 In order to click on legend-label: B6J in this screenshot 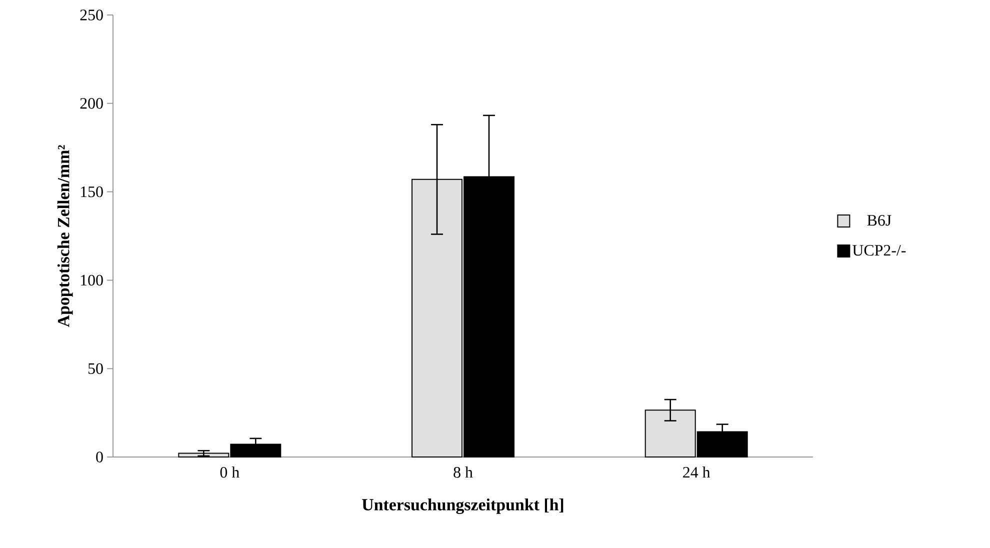, I will do `click(879, 220)`.